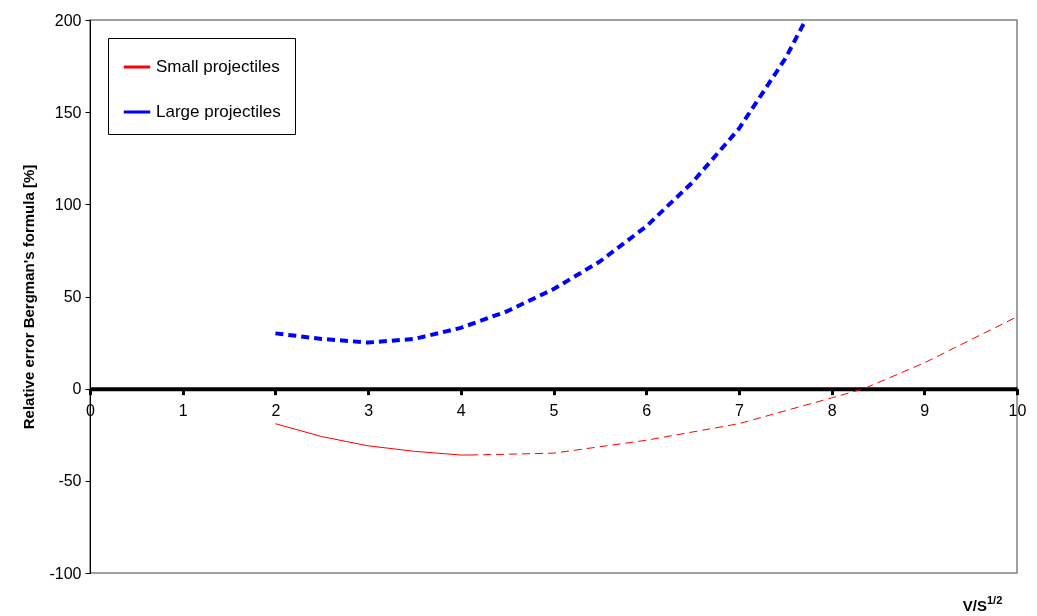 The height and width of the screenshot is (616, 1037). I want to click on y-axis-title: Relative error Bergman's formula [%], so click(29, 297).